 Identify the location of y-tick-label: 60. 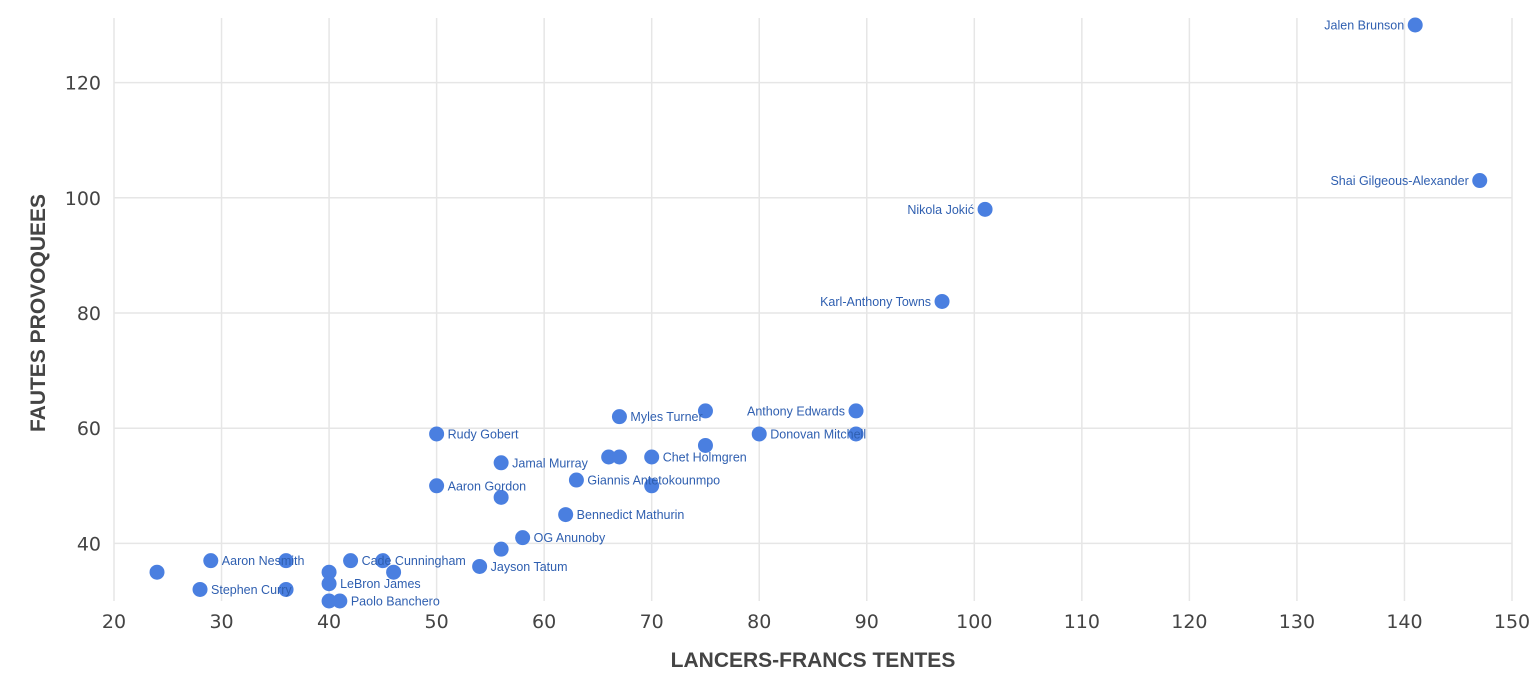
(89, 429).